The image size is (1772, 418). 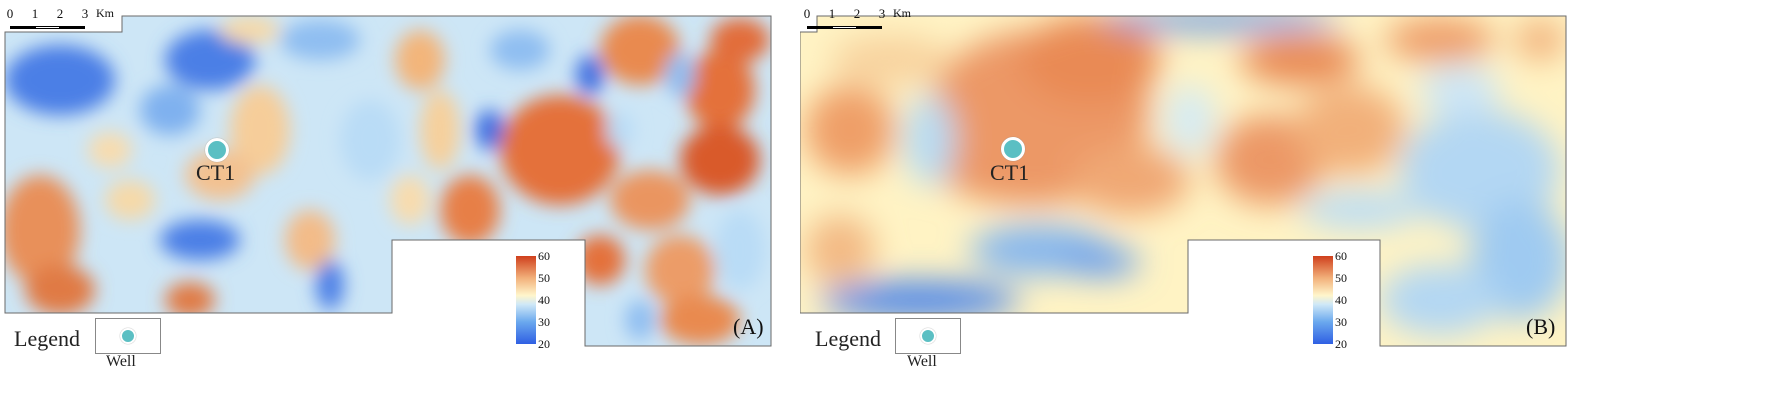 What do you see at coordinates (77, 19) in the screenshot?
I see `scale-bar: 0 1 2 3 Km` at bounding box center [77, 19].